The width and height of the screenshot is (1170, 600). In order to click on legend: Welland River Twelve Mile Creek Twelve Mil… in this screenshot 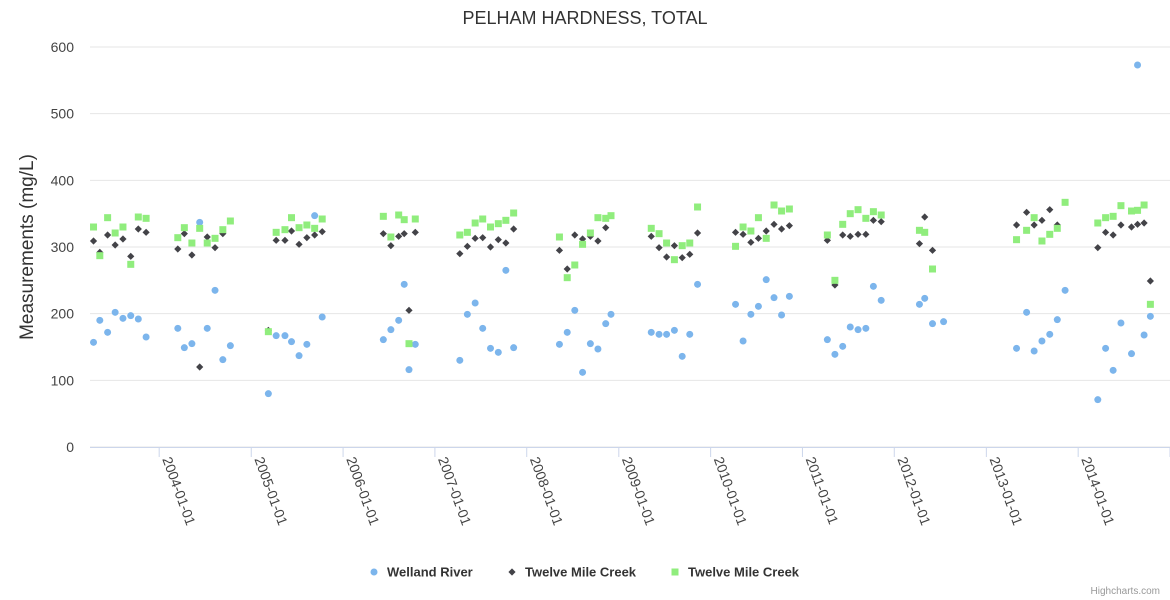, I will do `click(585, 572)`.